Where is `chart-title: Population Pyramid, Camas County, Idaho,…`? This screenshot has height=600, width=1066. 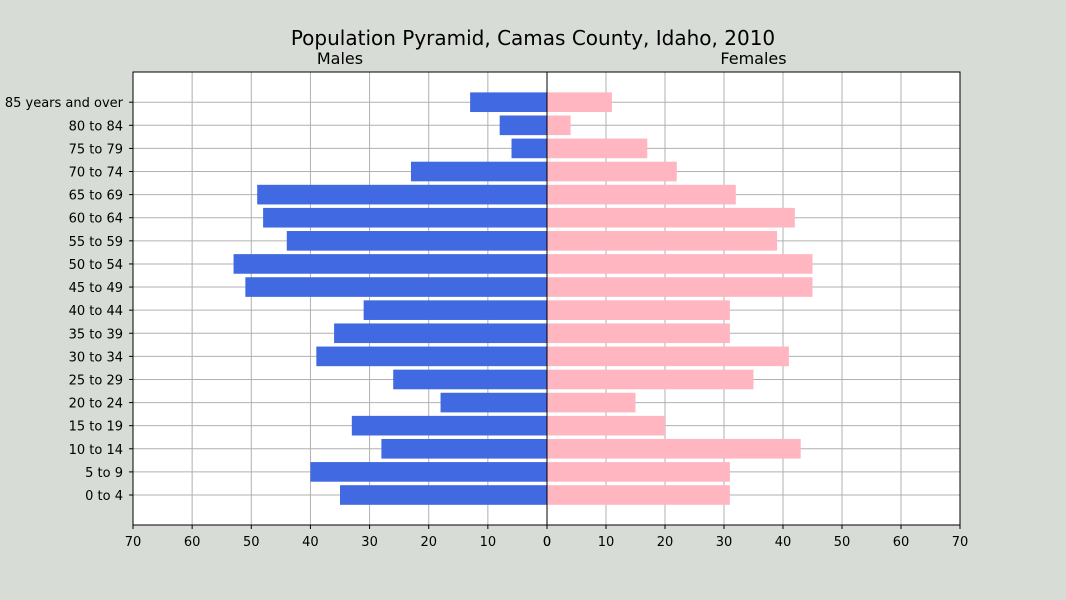 chart-title: Population Pyramid, Camas County, Idaho,… is located at coordinates (533, 38).